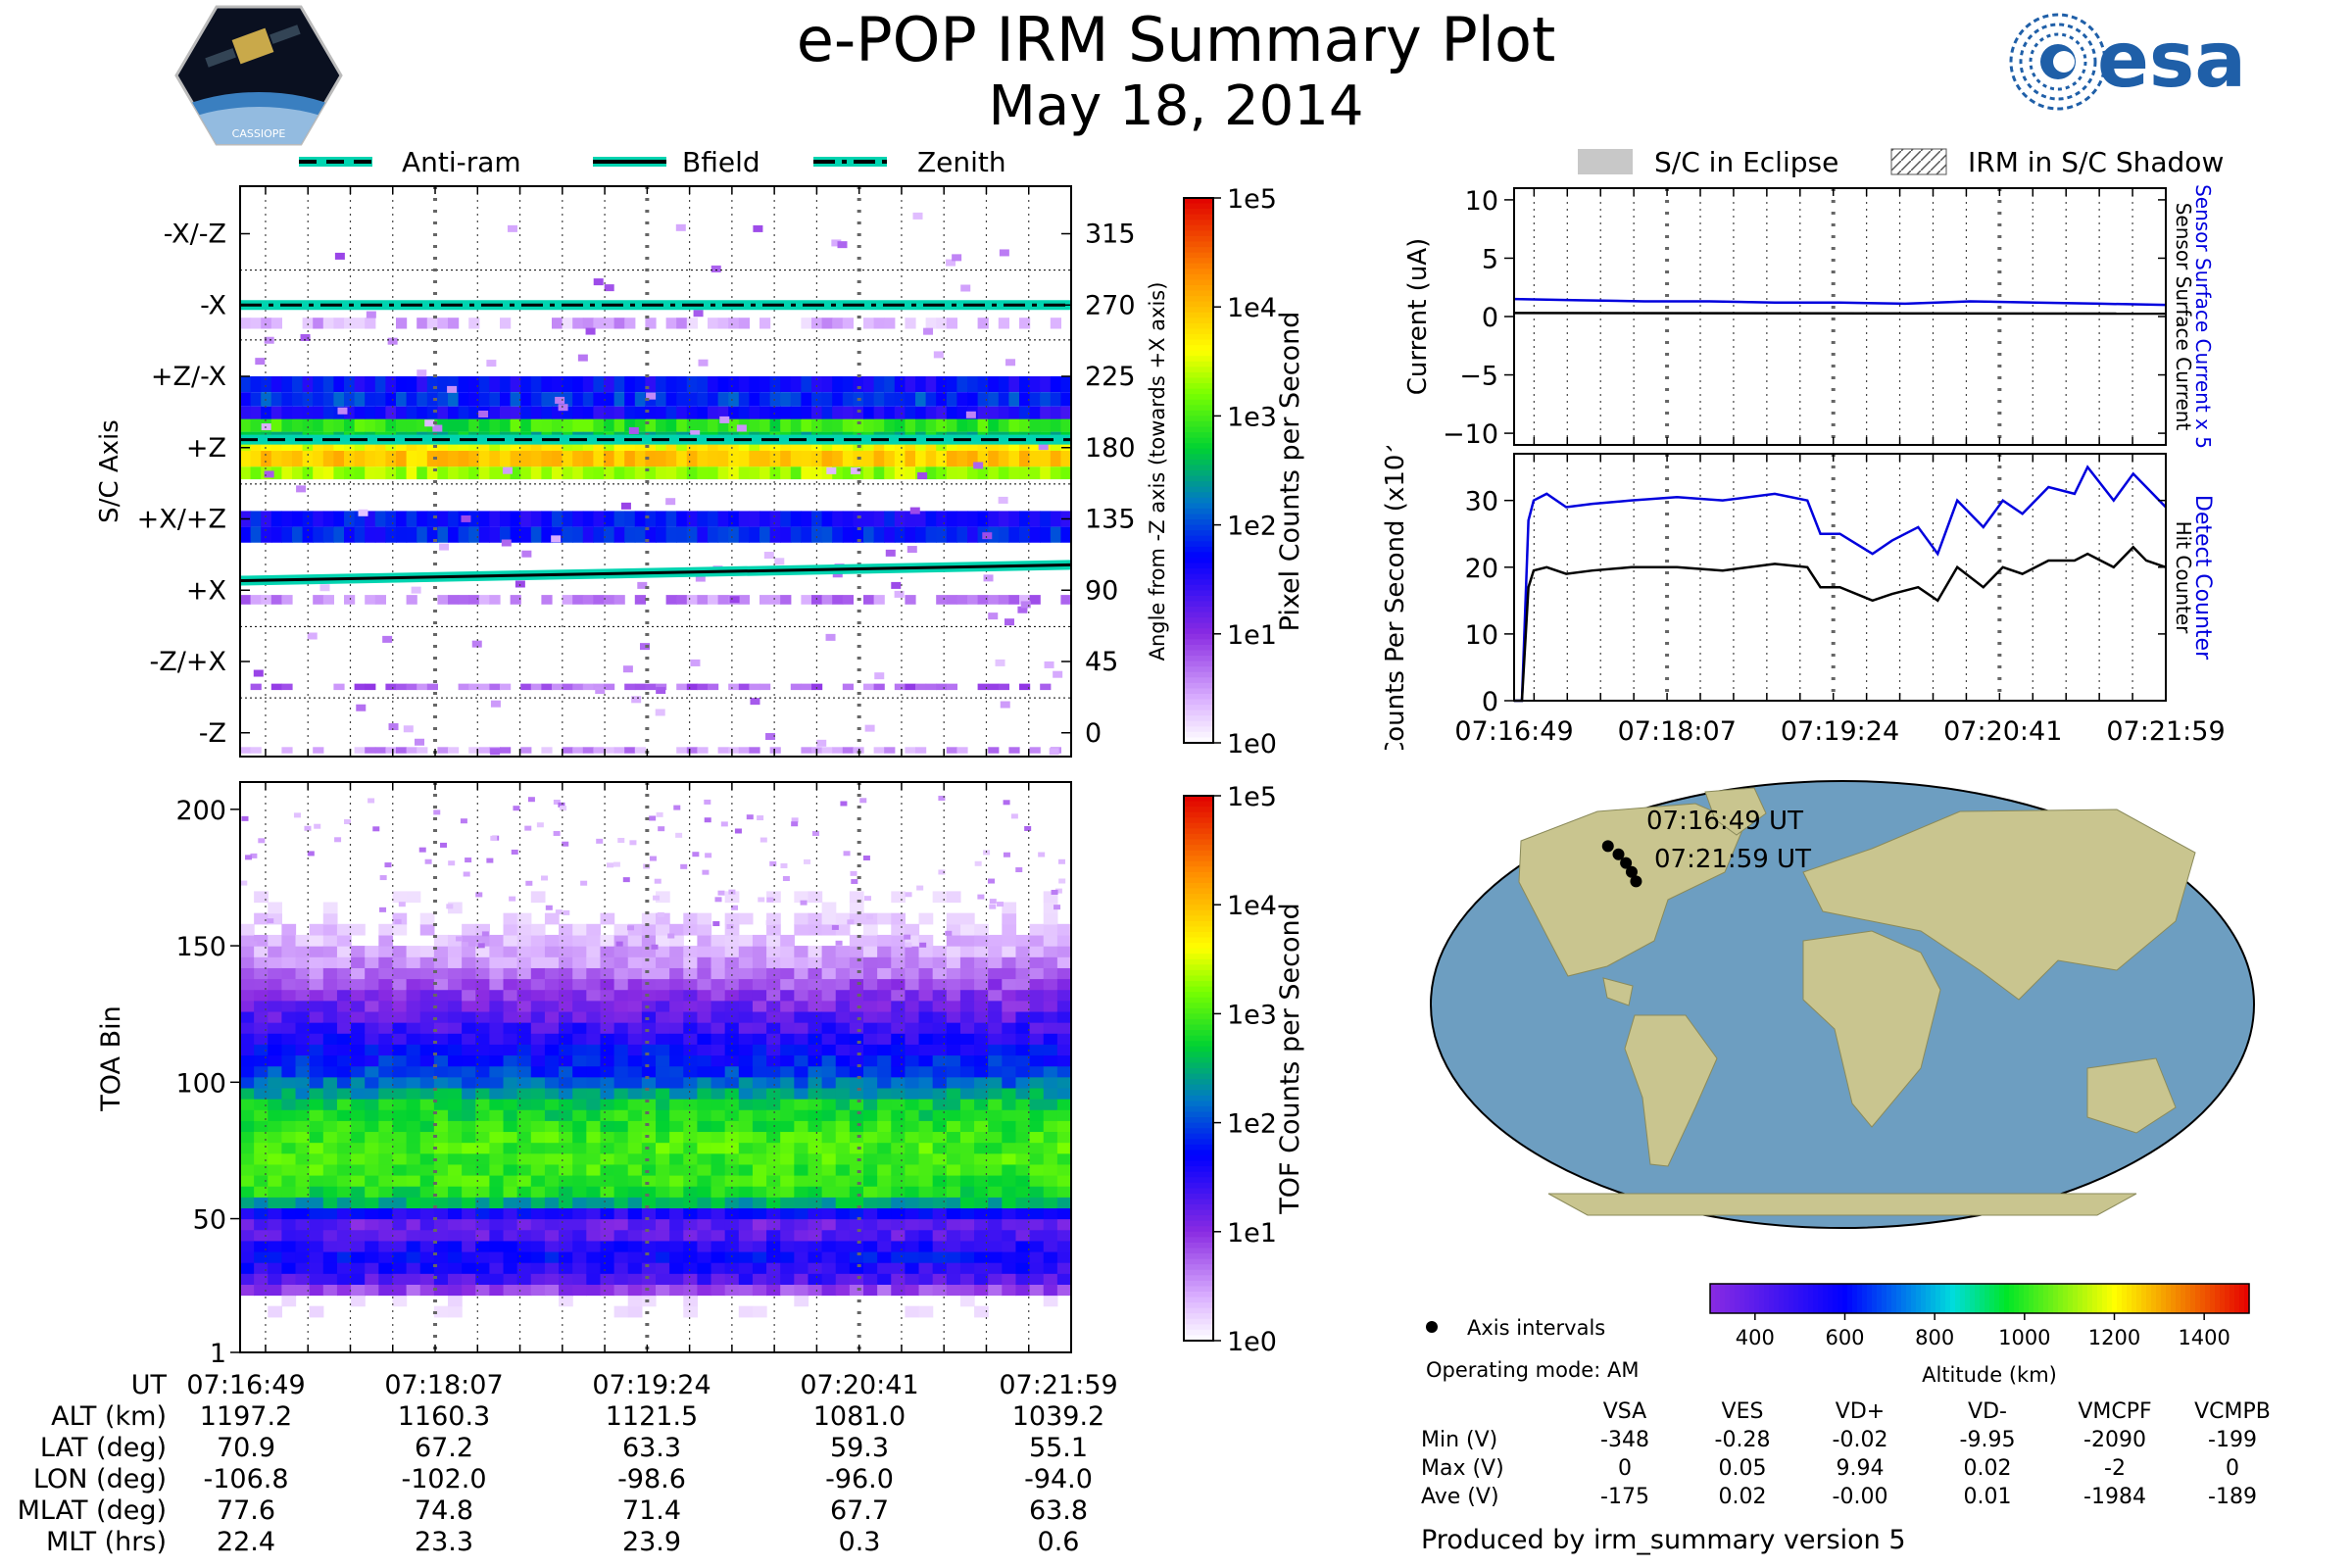 The height and width of the screenshot is (1568, 2352). I want to click on current-legend: S/C in Eclipse IRM in S/C Shadow, so click(1901, 162).